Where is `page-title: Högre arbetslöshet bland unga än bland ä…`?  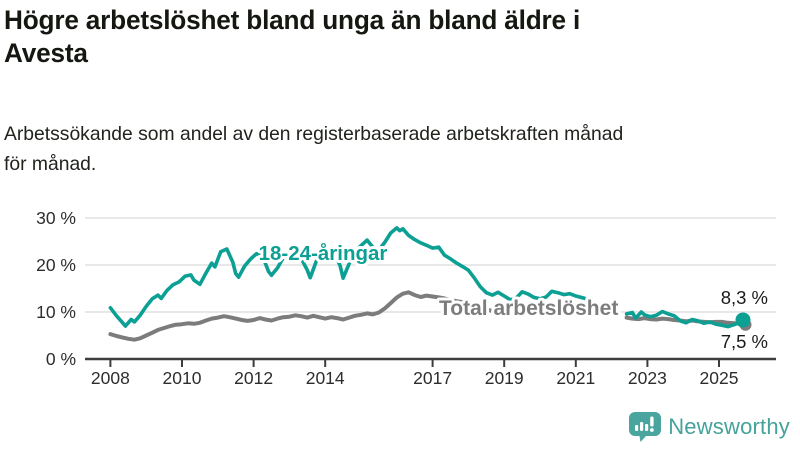 page-title: Högre arbetslöshet bland unga än bland ä… is located at coordinates (382, 37).